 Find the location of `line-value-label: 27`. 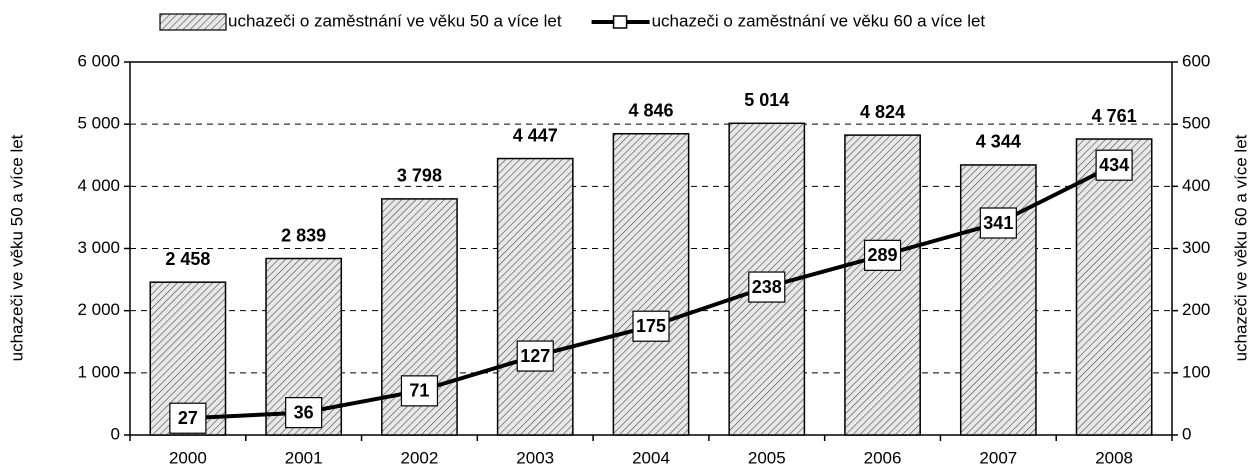

line-value-label: 27 is located at coordinates (188, 418).